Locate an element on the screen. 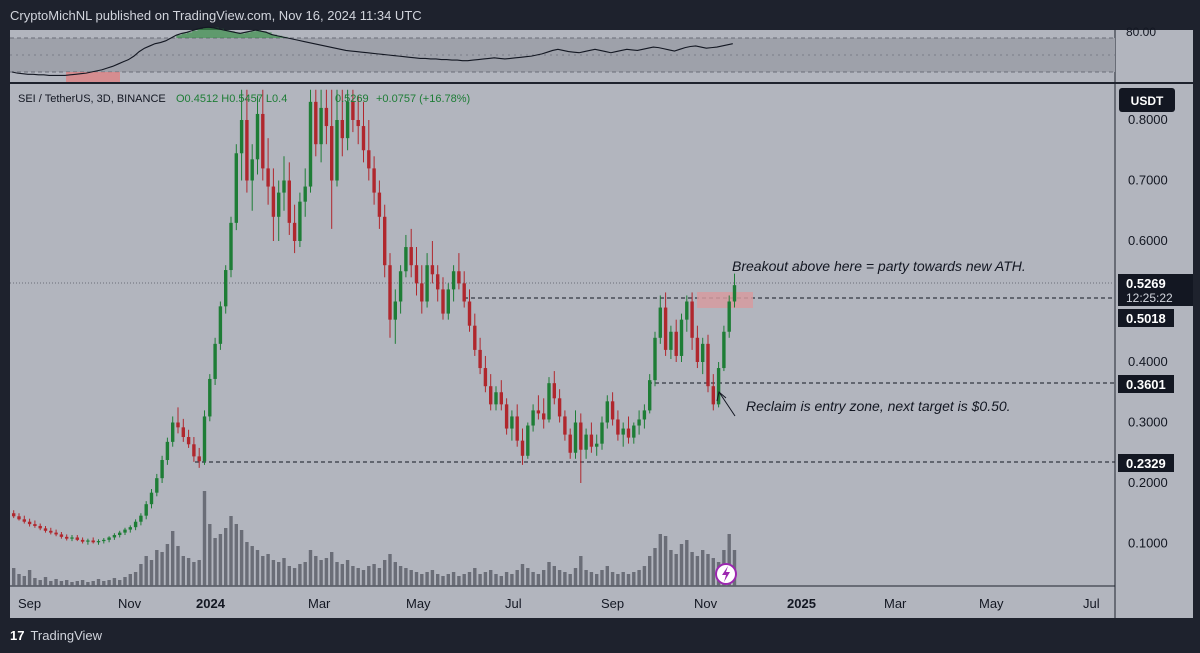 This screenshot has height=653, width=1200. candle-countdown: 12:25:22 is located at coordinates (1149, 298).